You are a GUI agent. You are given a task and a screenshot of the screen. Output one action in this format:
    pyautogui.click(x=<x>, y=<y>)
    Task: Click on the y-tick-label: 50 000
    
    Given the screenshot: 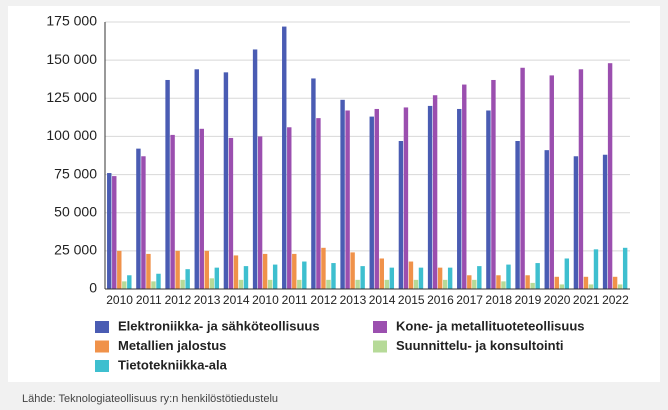 What is the action you would take?
    pyautogui.click(x=75, y=211)
    